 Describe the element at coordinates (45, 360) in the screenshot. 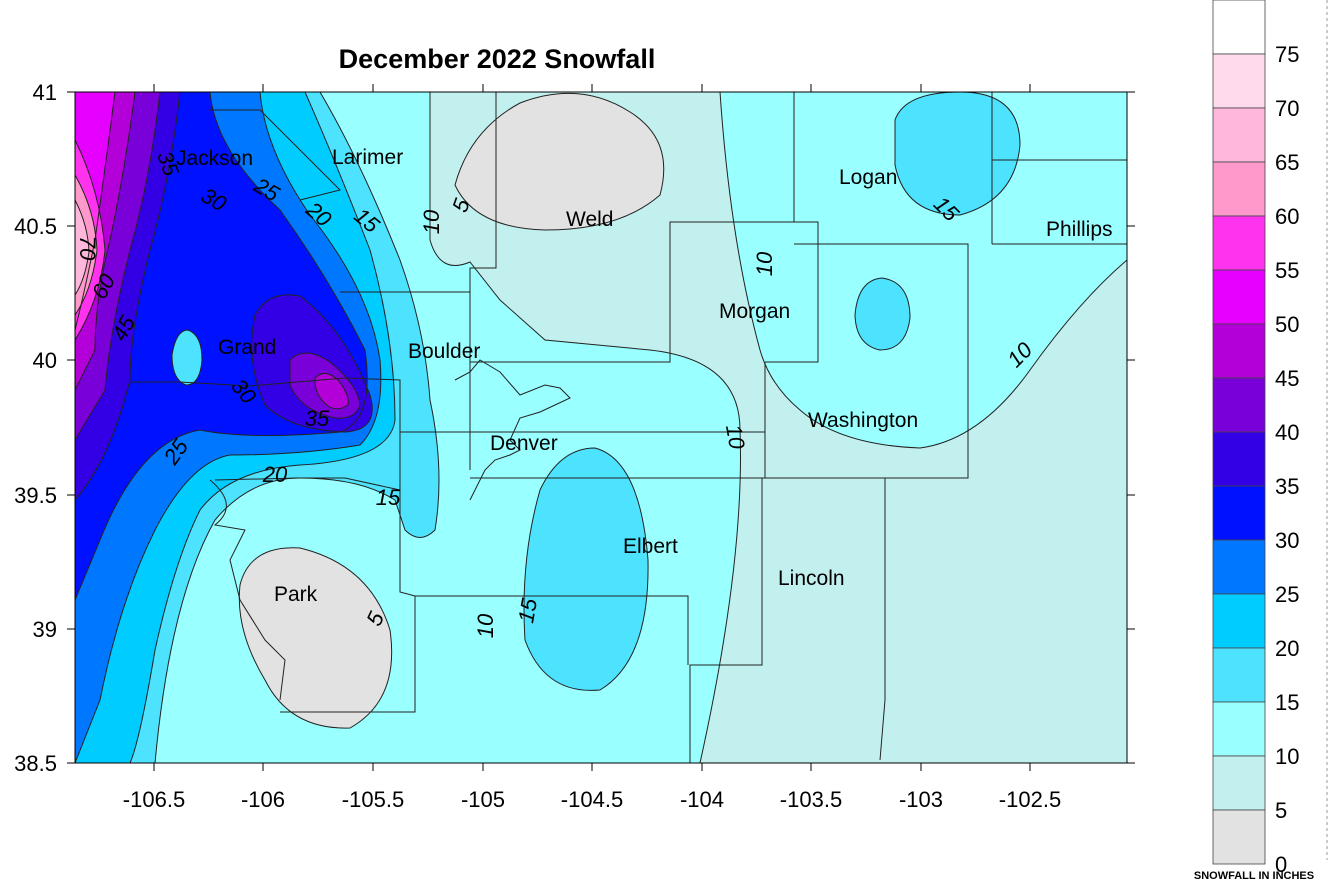

I see `y-tick-label: 40` at that location.